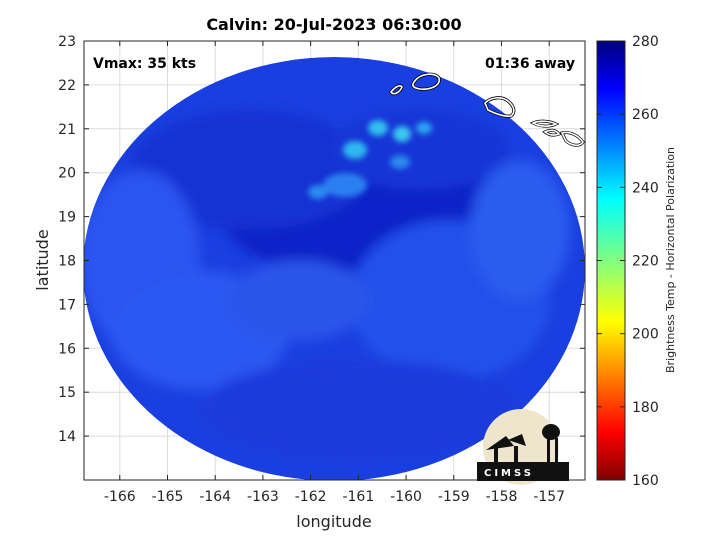 The width and height of the screenshot is (720, 540). I want to click on colorbar-tick-label: 260, so click(645, 115).